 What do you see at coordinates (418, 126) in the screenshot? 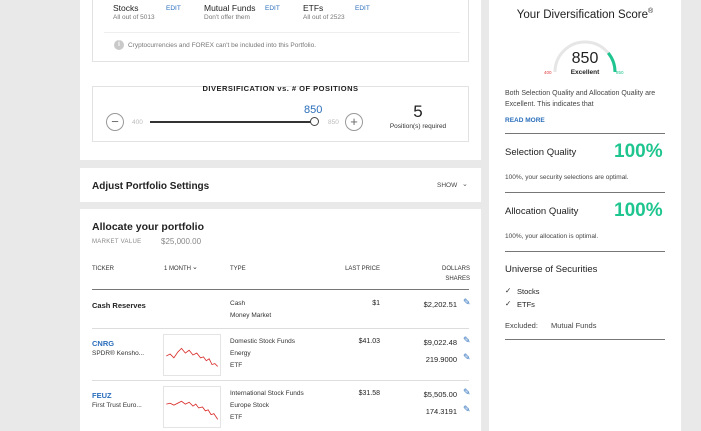
I see `positions-label: Position(s) required` at bounding box center [418, 126].